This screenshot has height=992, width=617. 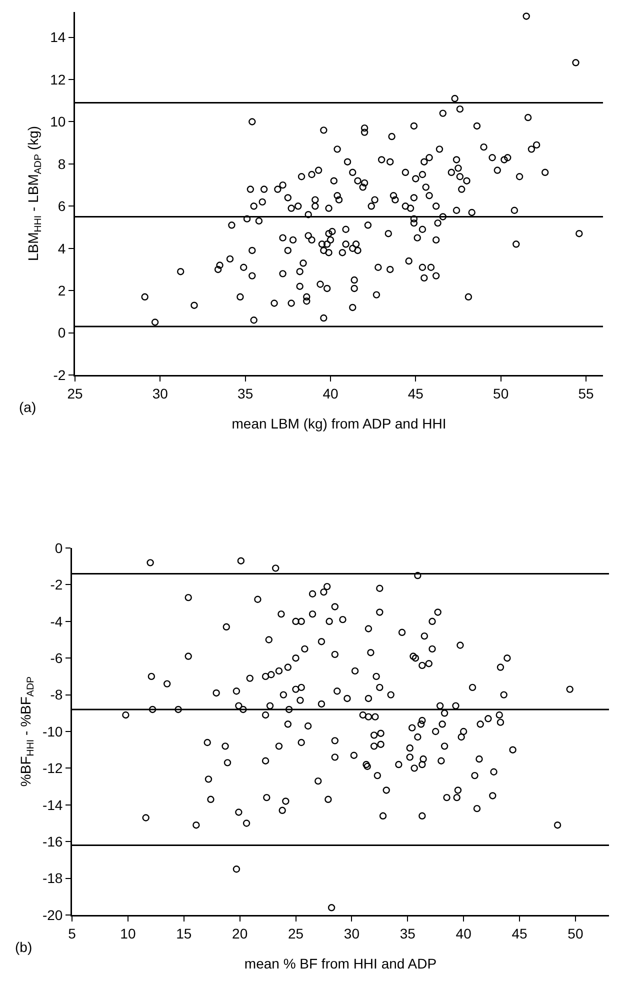 I want to click on y-tick-label: -18, so click(x=52, y=878).